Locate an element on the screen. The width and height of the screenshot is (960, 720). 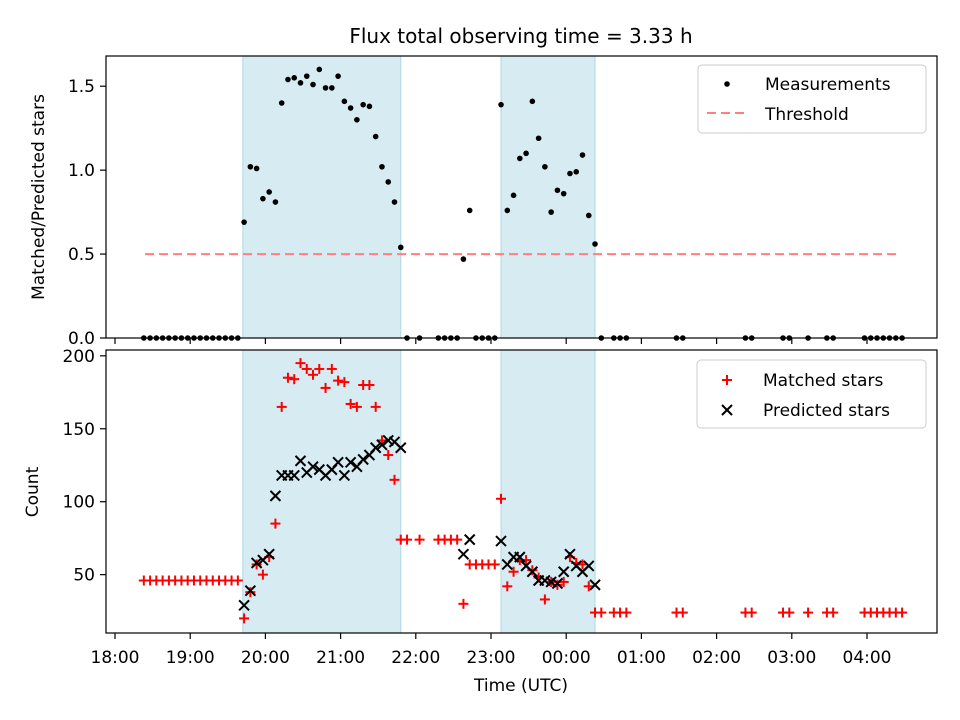
x-tick-label: 01:00 is located at coordinates (641, 658).